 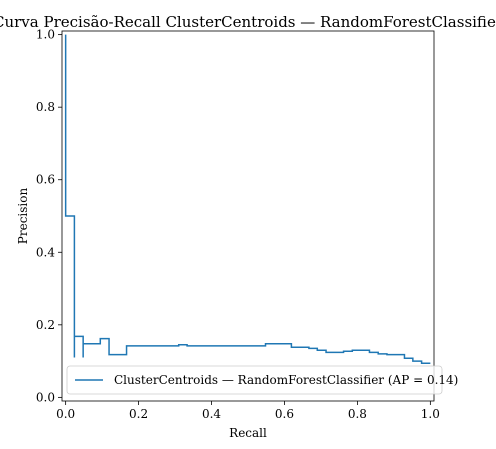 What do you see at coordinates (23, 216) in the screenshot?
I see `y-axis-label: Precision` at bounding box center [23, 216].